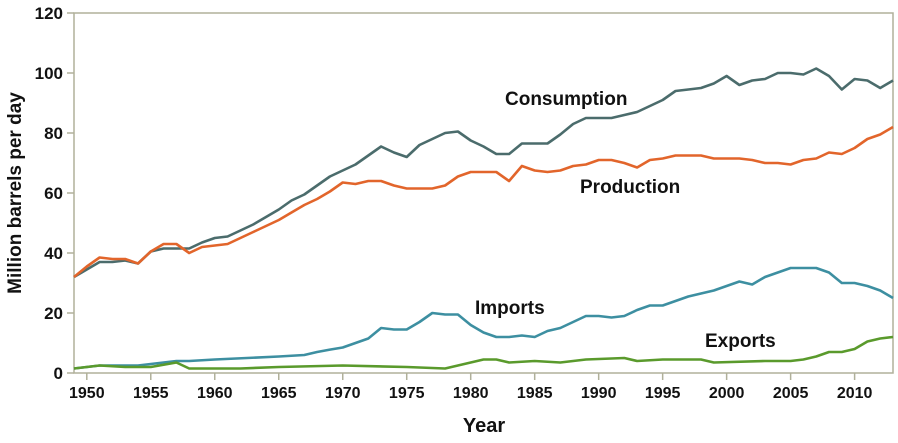 This screenshot has height=443, width=898. Describe the element at coordinates (49, 73) in the screenshot. I see `y-tick-label: 100` at that location.